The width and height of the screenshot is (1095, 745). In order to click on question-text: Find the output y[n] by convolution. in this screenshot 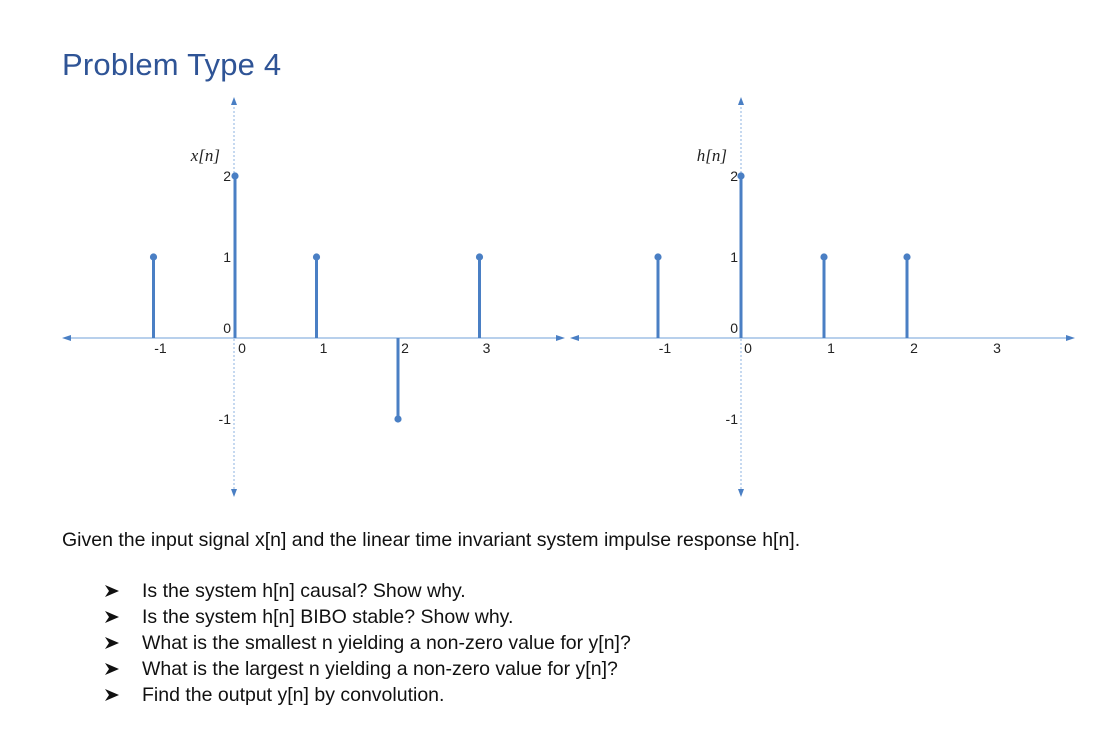, I will do `click(293, 695)`.